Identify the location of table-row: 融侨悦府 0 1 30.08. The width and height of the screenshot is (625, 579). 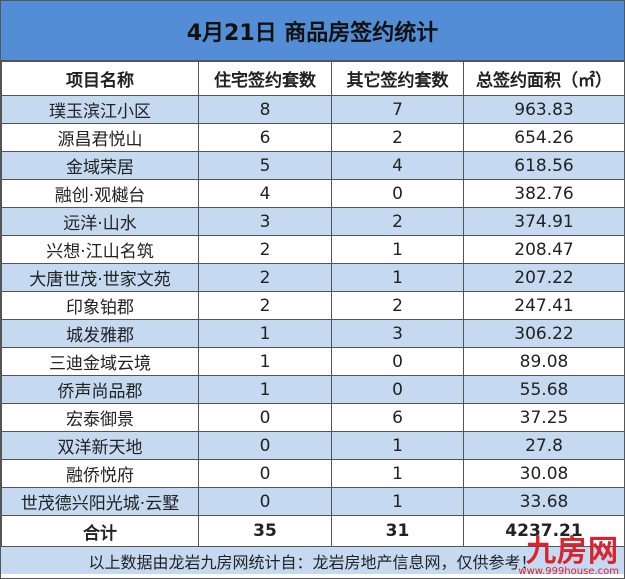
(313, 473).